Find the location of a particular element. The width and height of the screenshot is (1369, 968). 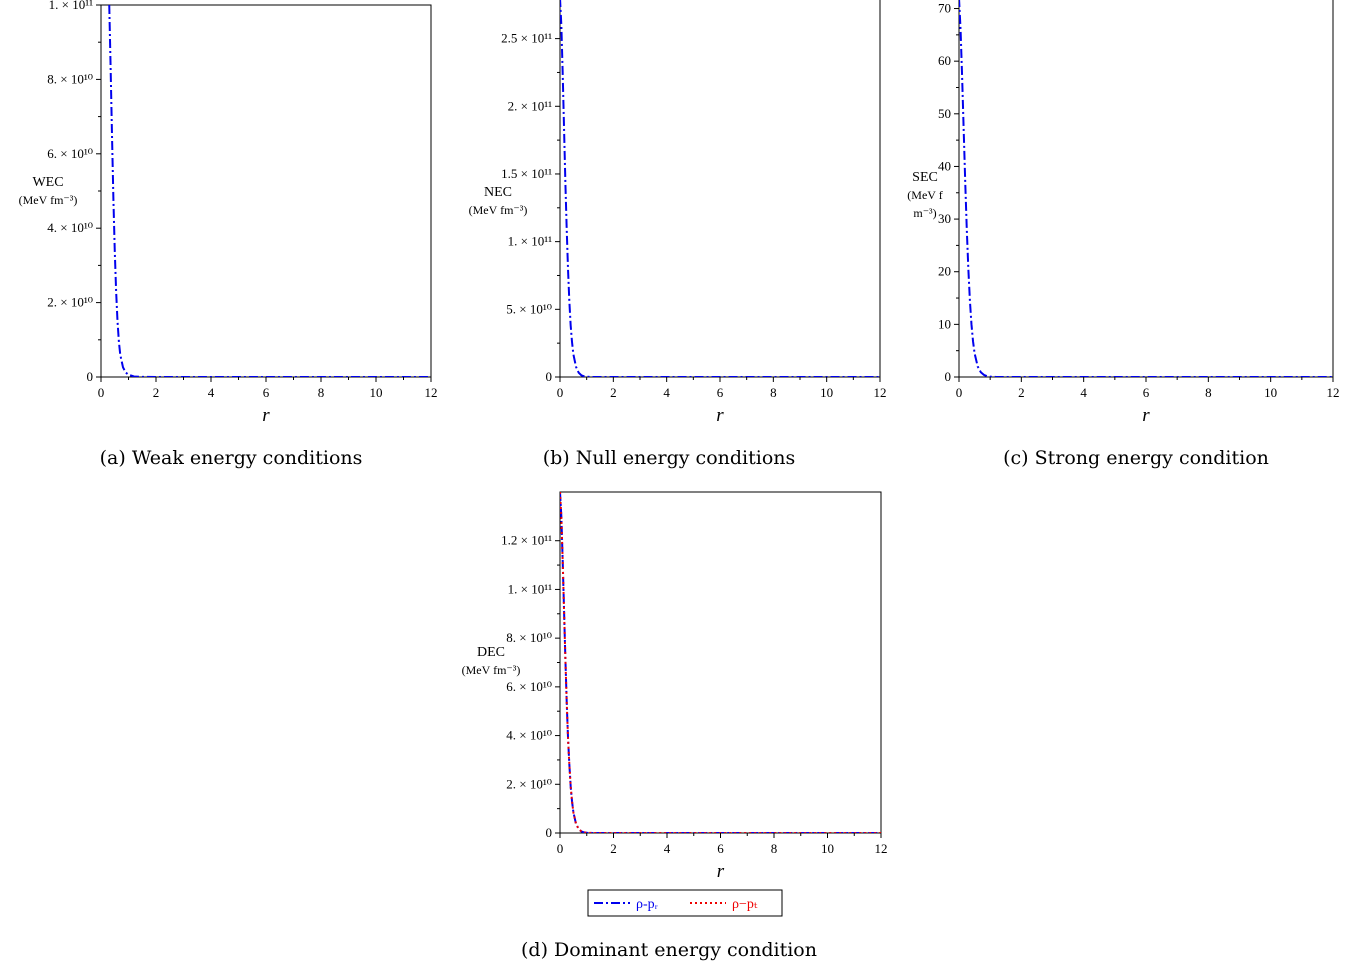

x-tick-label-c: 12 is located at coordinates (1333, 392).